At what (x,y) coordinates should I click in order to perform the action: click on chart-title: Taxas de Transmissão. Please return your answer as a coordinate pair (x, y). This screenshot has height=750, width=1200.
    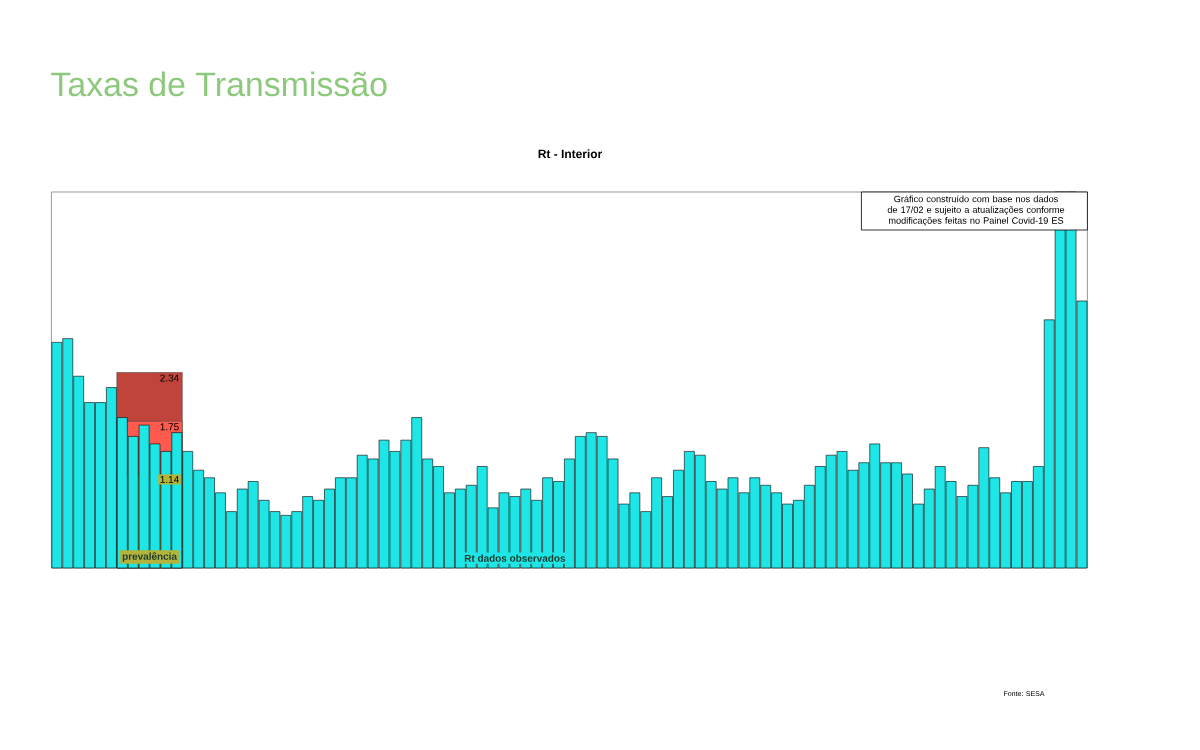
    Looking at the image, I should click on (219, 84).